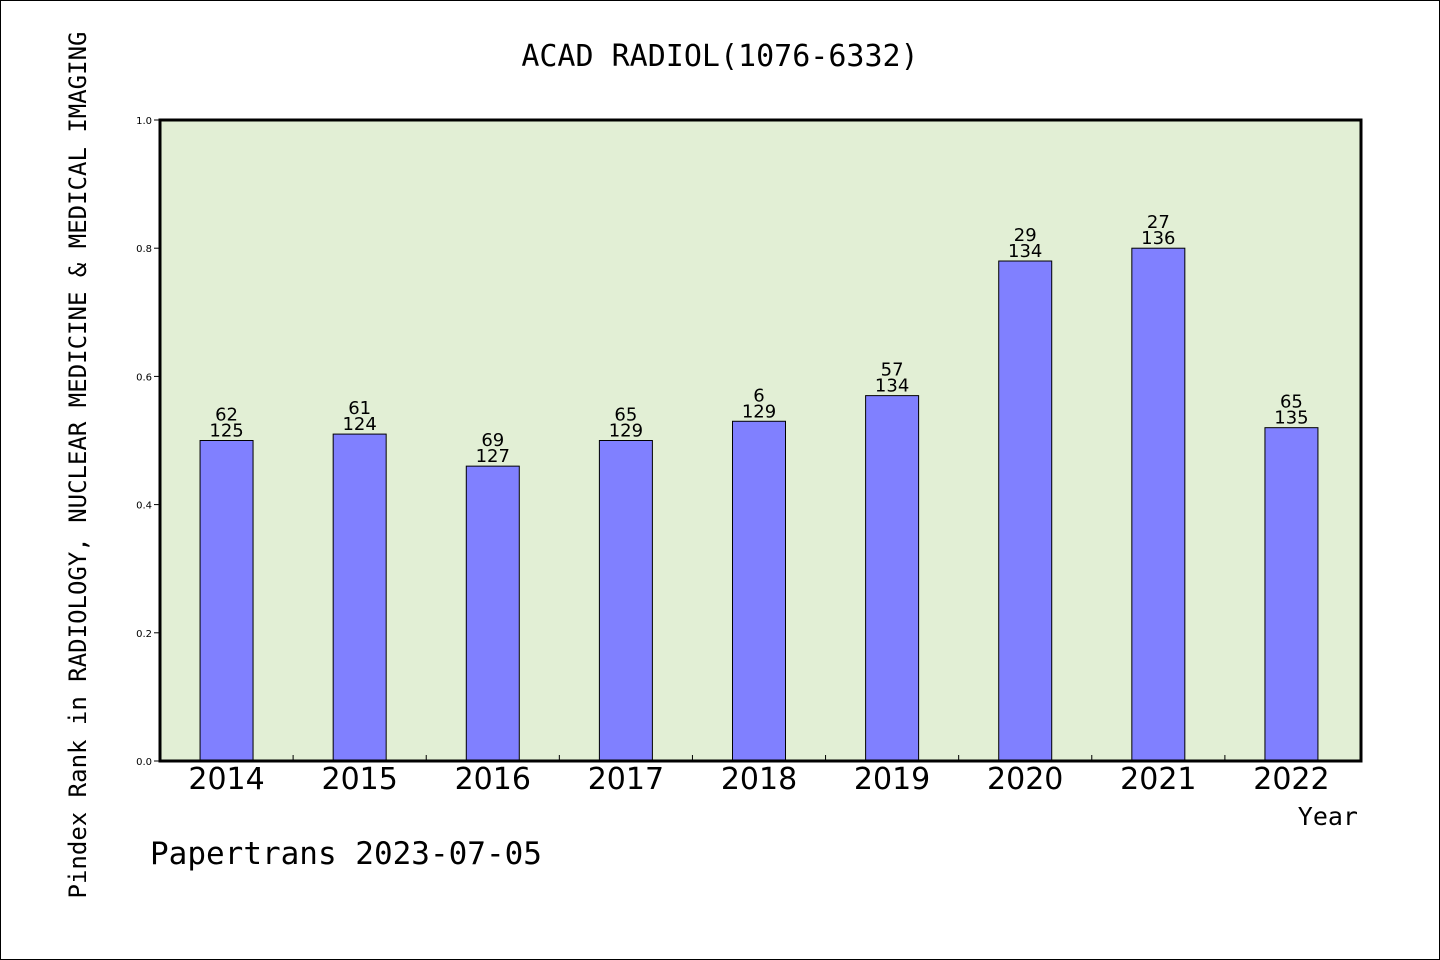 The width and height of the screenshot is (1440, 960). What do you see at coordinates (1328, 816) in the screenshot?
I see `x-axis-label: Year` at bounding box center [1328, 816].